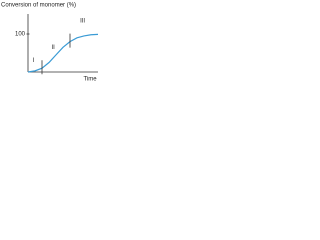 The image size is (320, 240). I want to click on y-tick-label: 100, so click(20, 35).